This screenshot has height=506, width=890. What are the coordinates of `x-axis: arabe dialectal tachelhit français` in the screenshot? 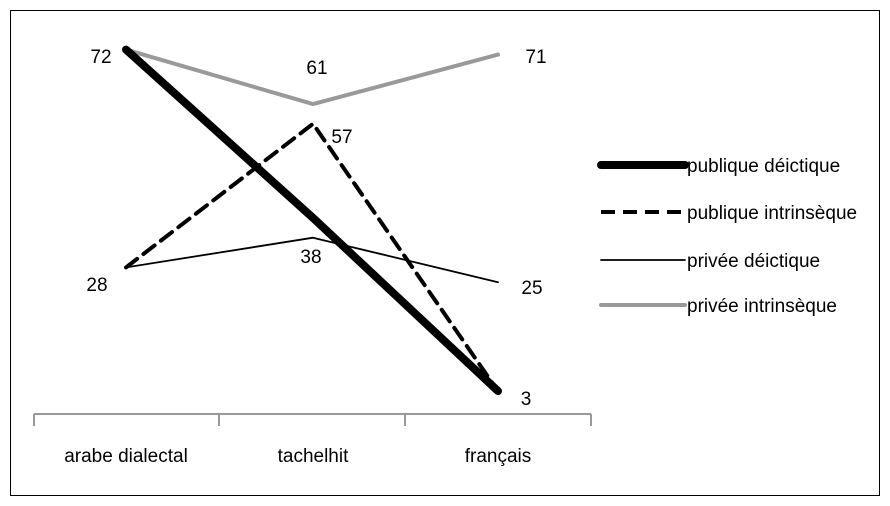 It's located at (312, 440).